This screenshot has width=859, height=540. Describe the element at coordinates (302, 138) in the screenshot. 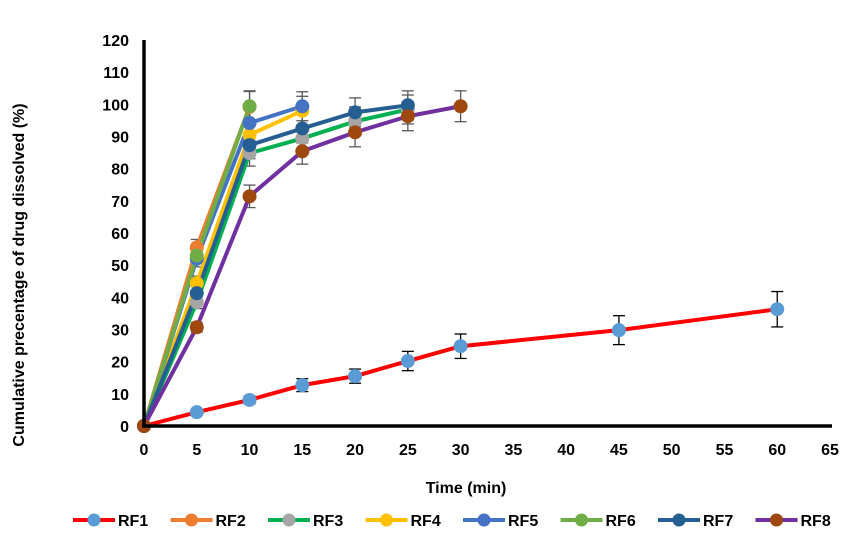

I see `data-point-rf3` at that location.